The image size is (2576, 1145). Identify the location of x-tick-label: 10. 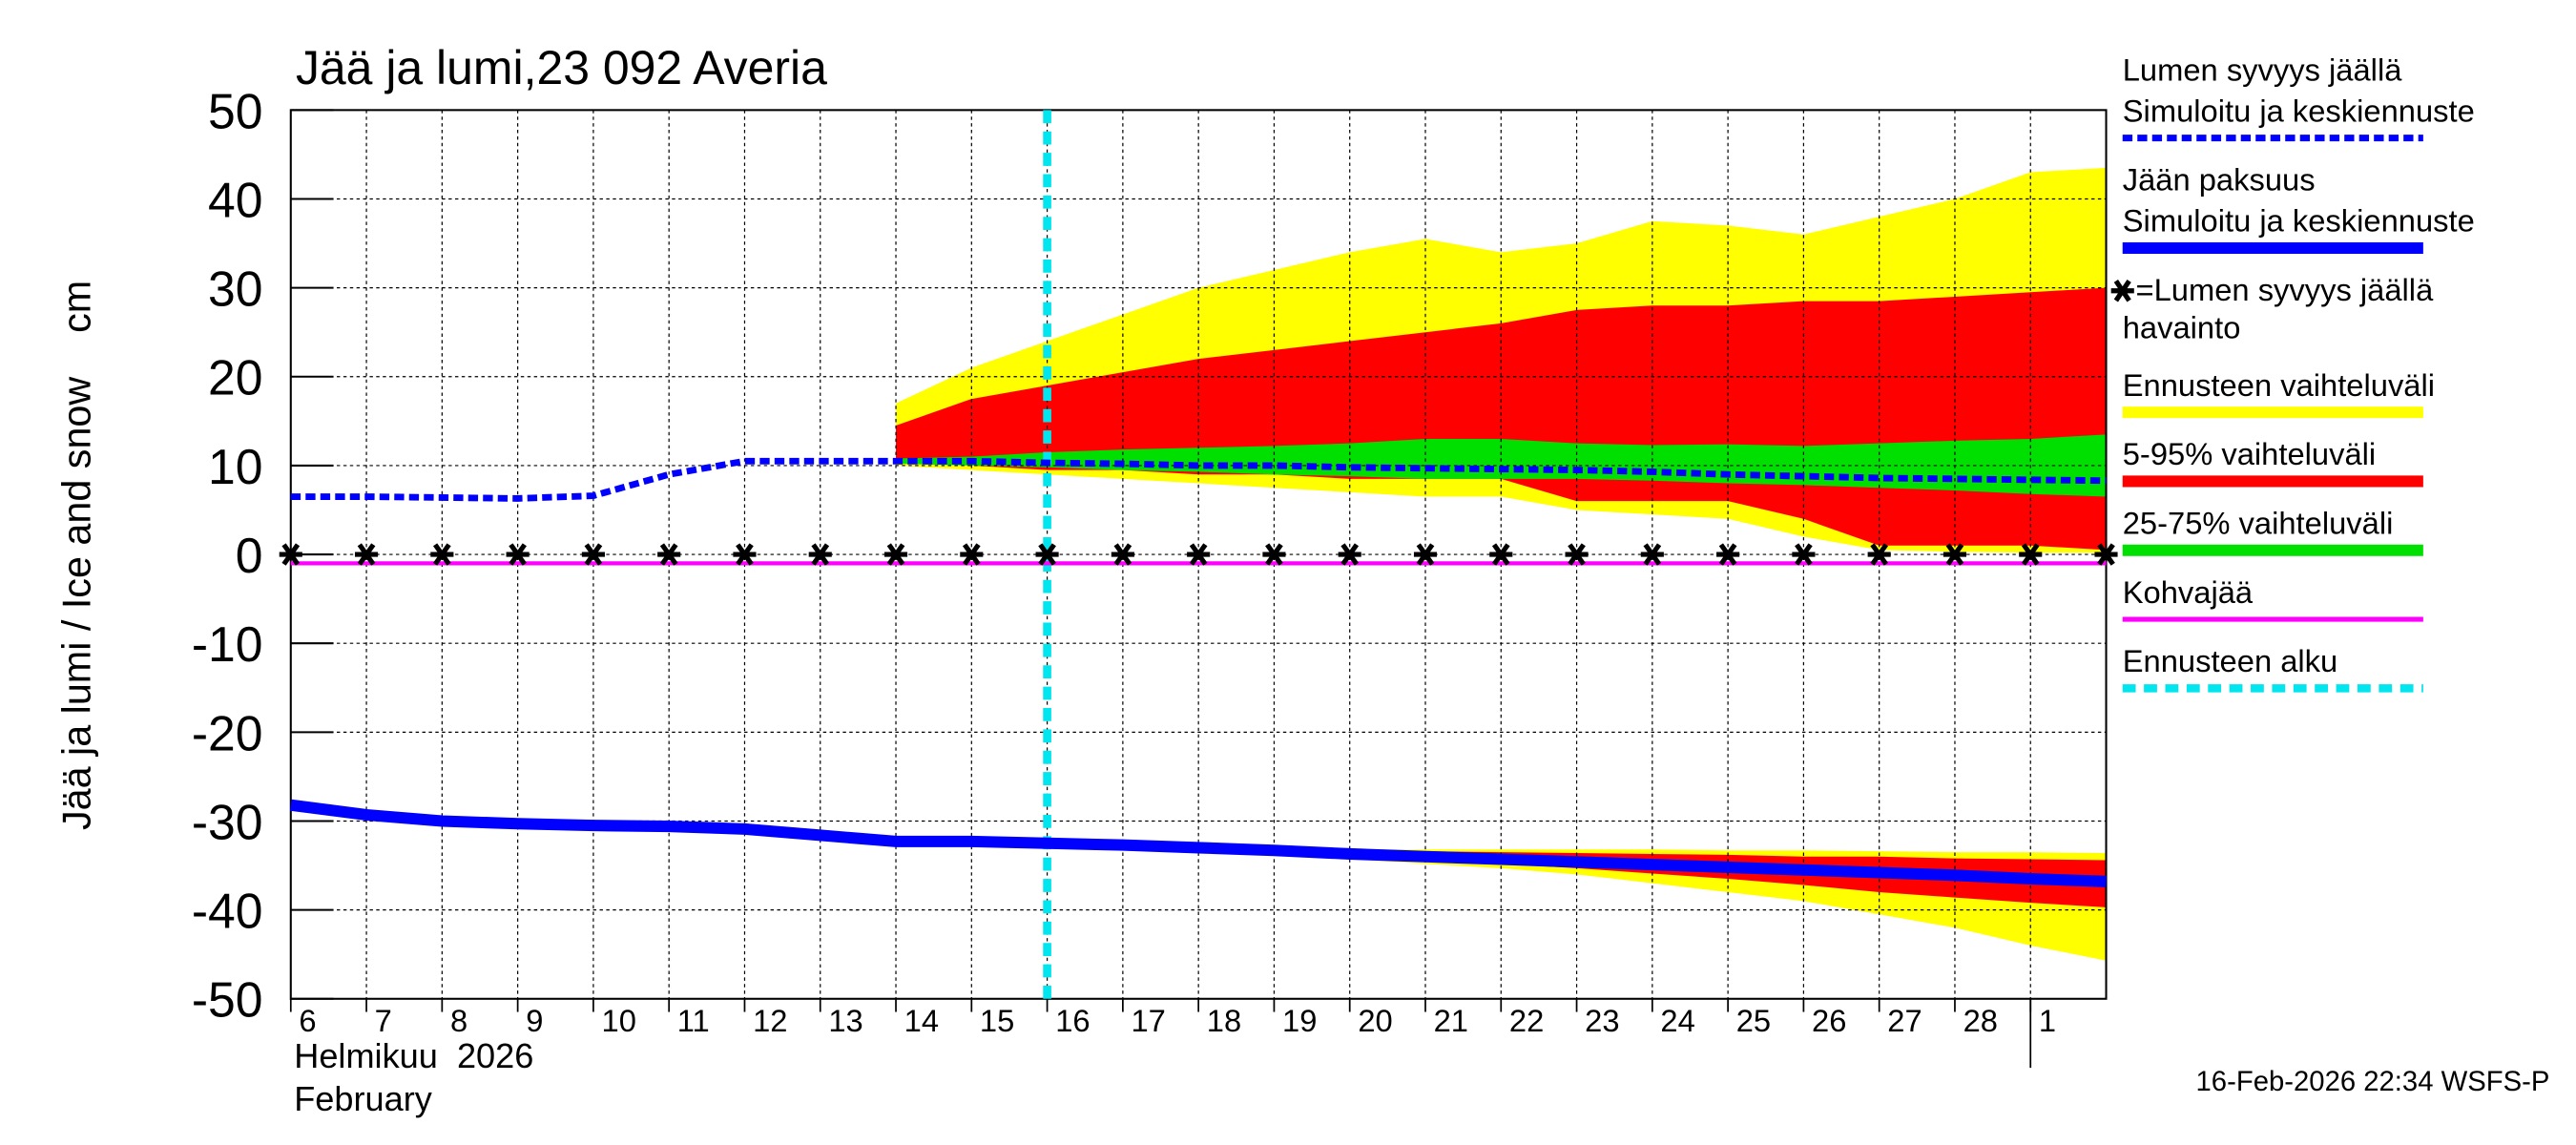
(619, 1021).